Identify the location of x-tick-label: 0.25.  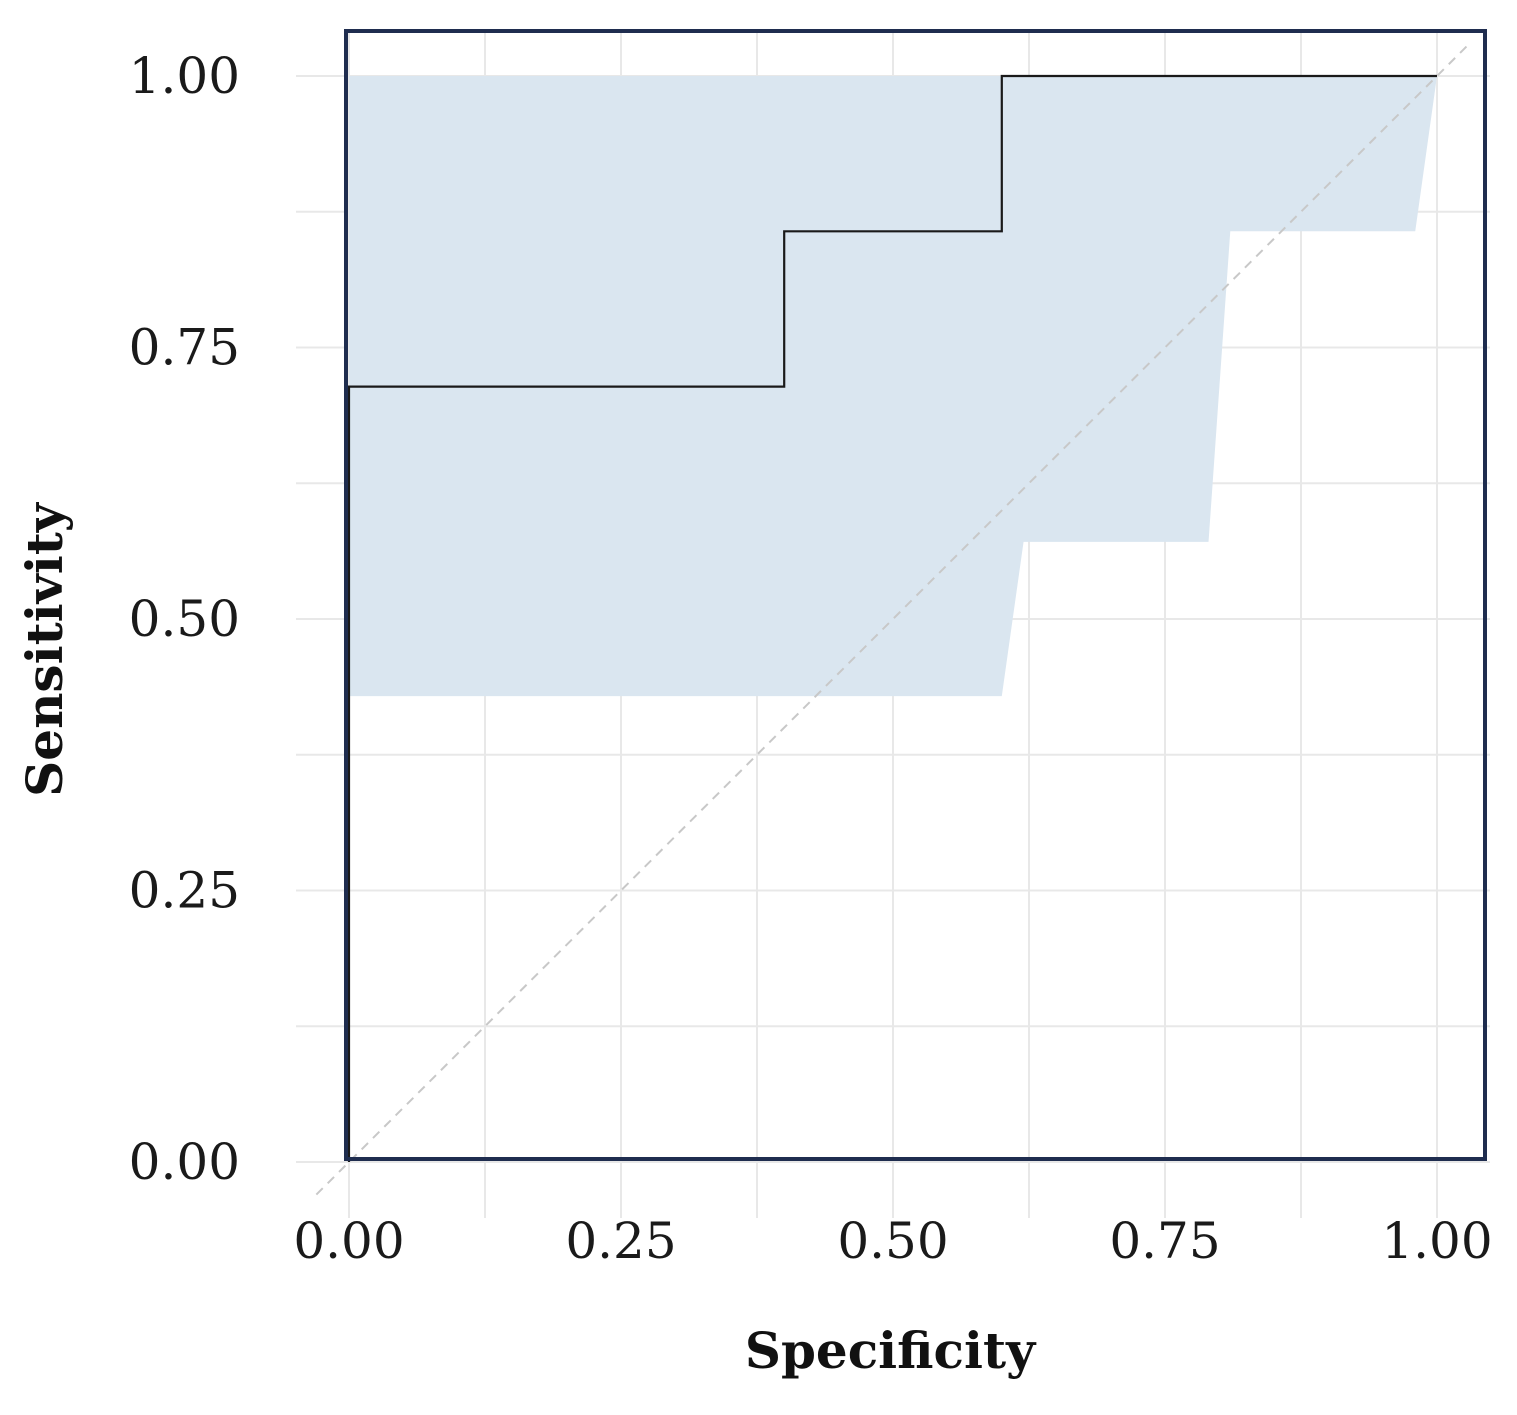
(620, 1241).